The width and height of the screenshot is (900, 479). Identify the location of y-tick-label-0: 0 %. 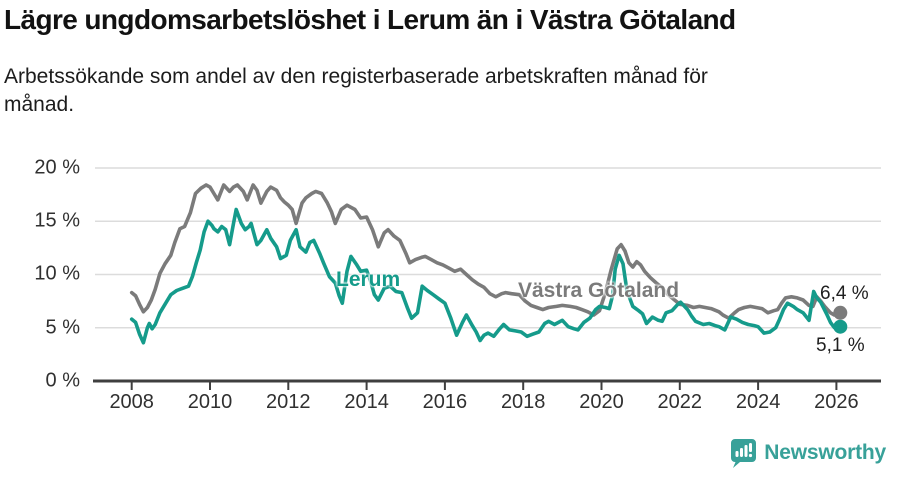
(62, 380).